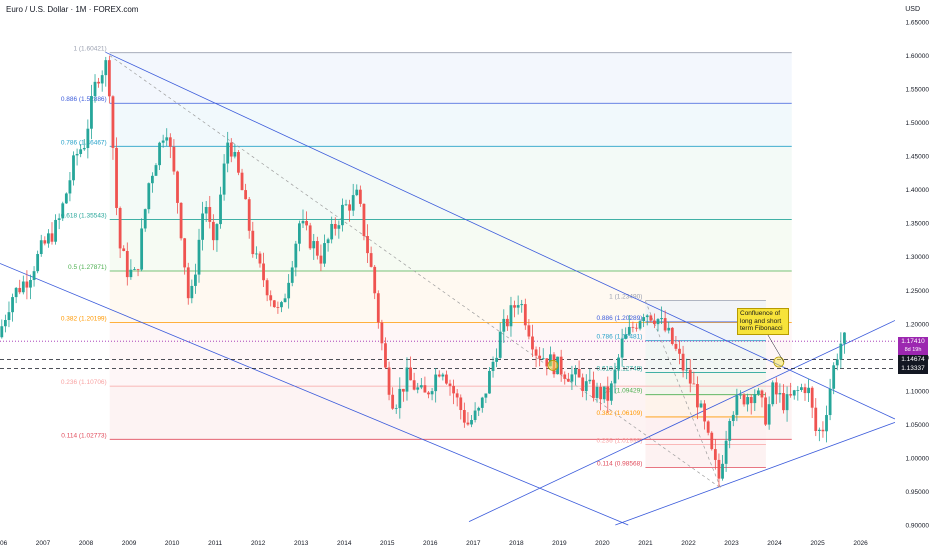 Image resolution: width=932 pixels, height=550 pixels. I want to click on x-tick-label: 2024, so click(774, 543).